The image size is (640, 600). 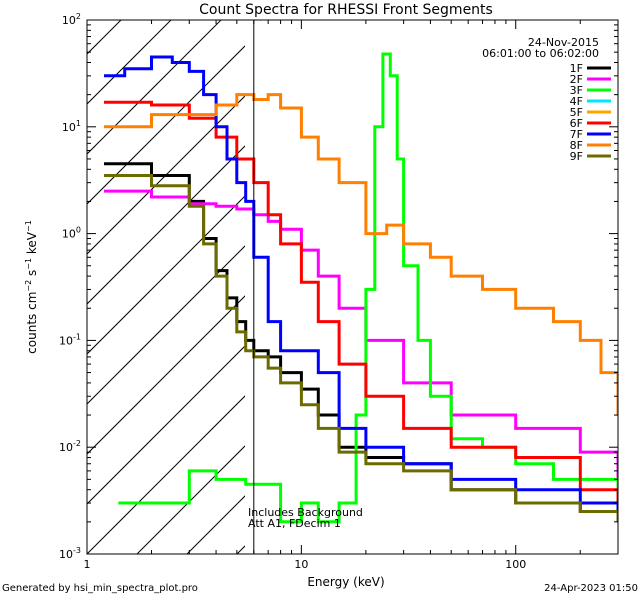 I want to click on annotation-background: Includes Background, so click(x=305, y=512).